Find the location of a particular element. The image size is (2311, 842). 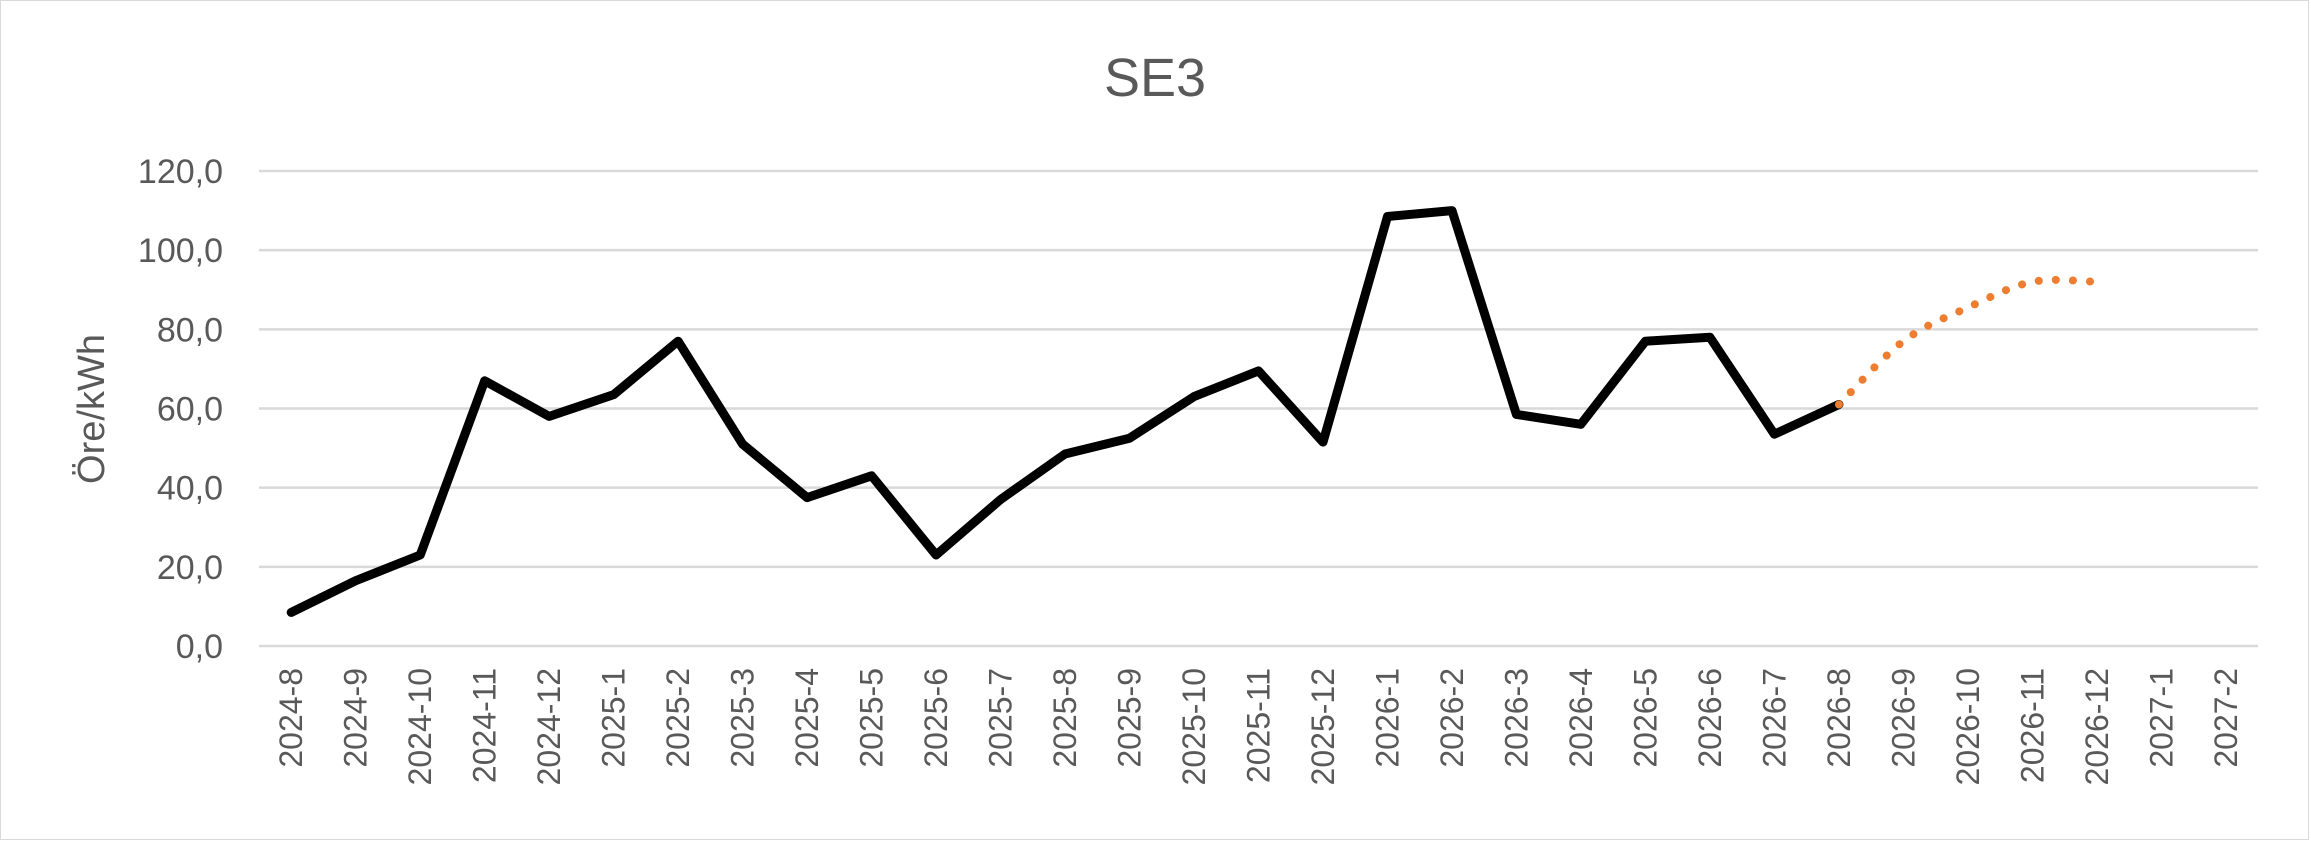

y-tick-labels: 0,0 20,0 40,0 60,0 80,0 100,0 120,0 is located at coordinates (180, 409).